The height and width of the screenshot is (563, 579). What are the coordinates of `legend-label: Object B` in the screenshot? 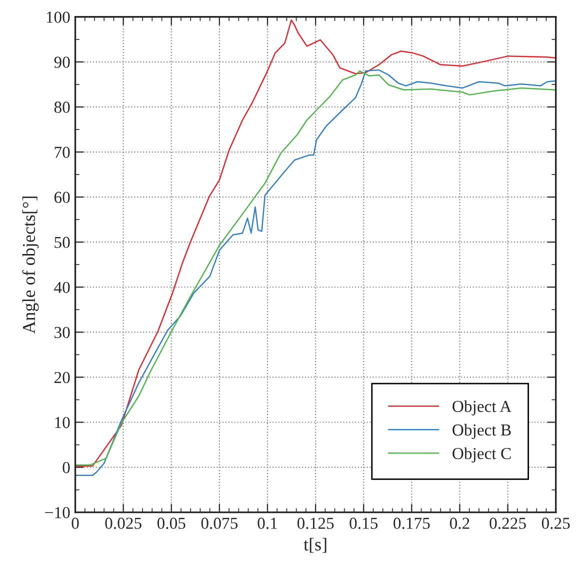 It's located at (481, 432).